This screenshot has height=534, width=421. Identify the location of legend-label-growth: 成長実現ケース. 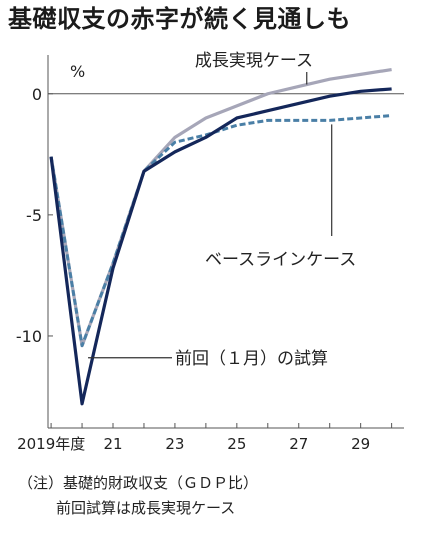
(254, 61).